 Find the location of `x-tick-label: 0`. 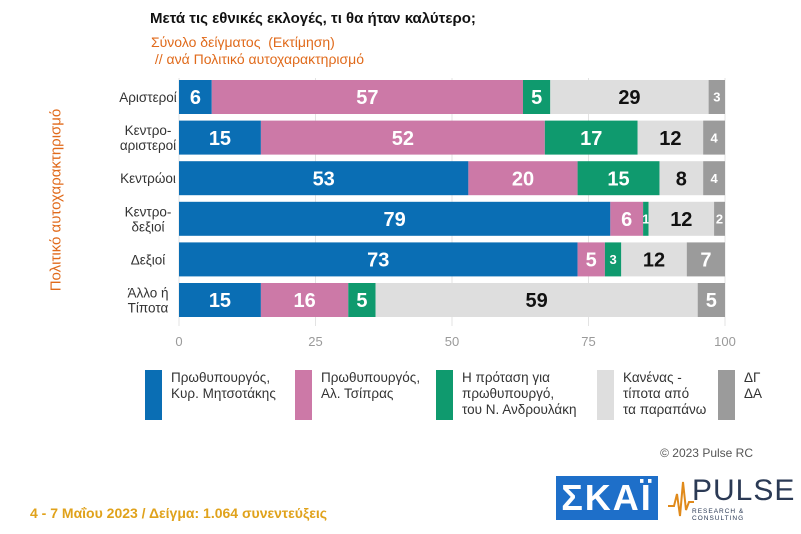

x-tick-label: 0 is located at coordinates (178, 341).